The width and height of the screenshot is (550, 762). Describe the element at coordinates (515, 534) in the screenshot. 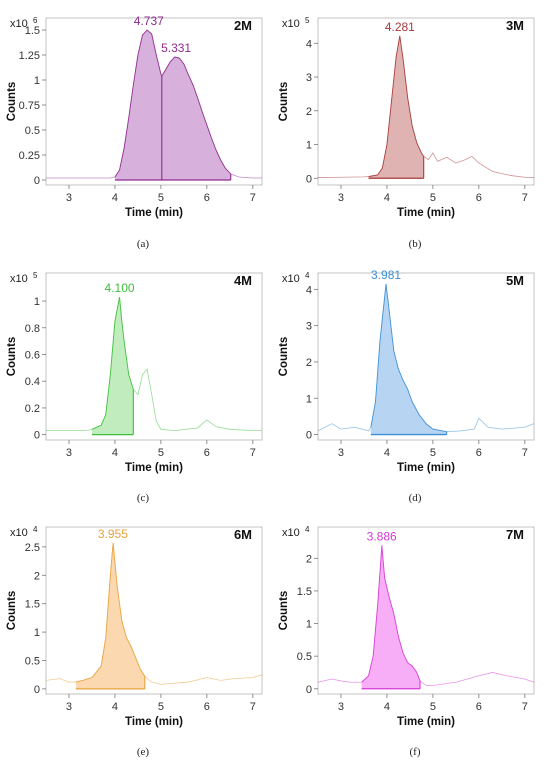

I see `panel-title: 7M` at that location.